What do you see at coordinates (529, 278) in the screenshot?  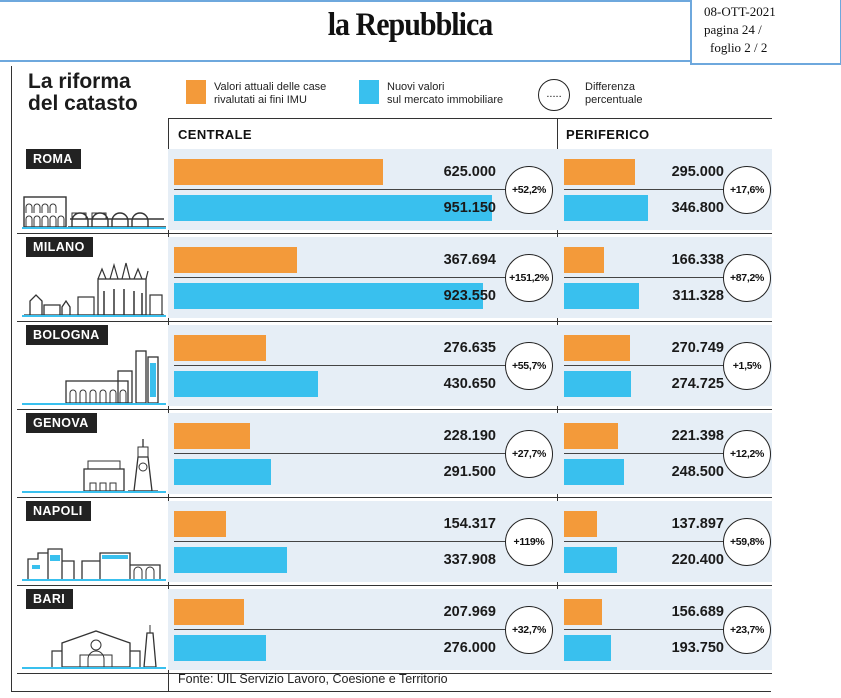 I see `pct-central-milano: +151,2%` at bounding box center [529, 278].